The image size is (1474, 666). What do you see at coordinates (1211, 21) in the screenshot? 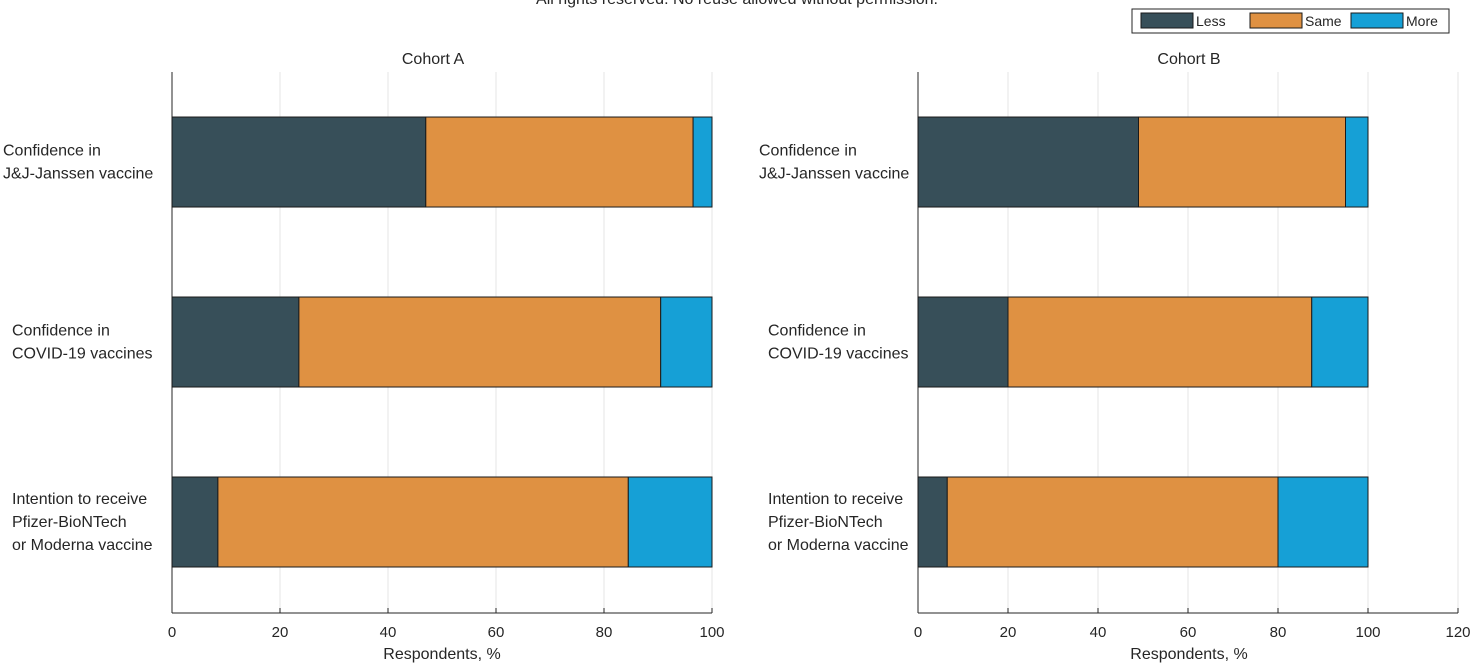
I see `legend-label: Less` at bounding box center [1211, 21].